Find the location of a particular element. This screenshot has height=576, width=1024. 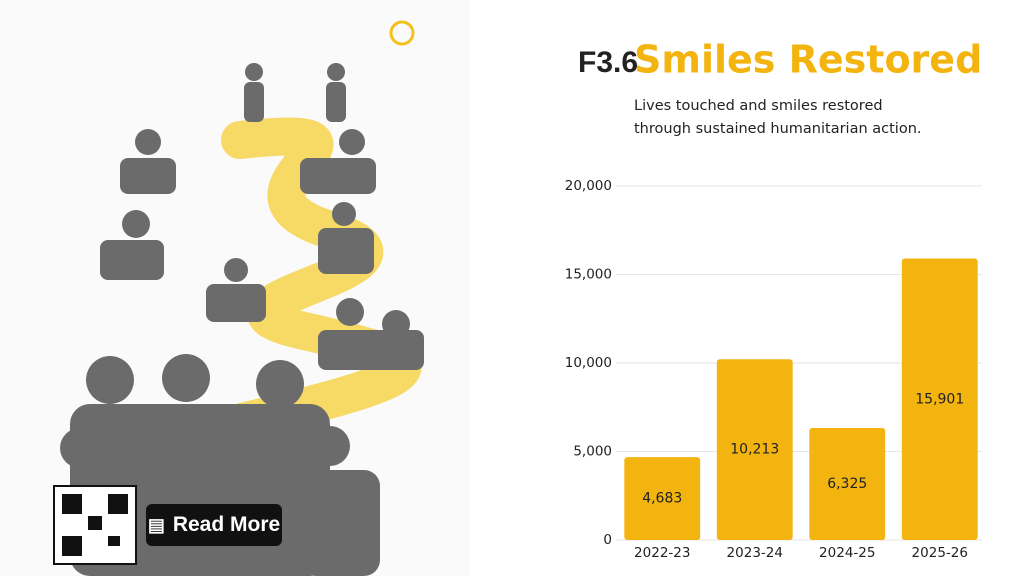

sun is located at coordinates (402, 33).